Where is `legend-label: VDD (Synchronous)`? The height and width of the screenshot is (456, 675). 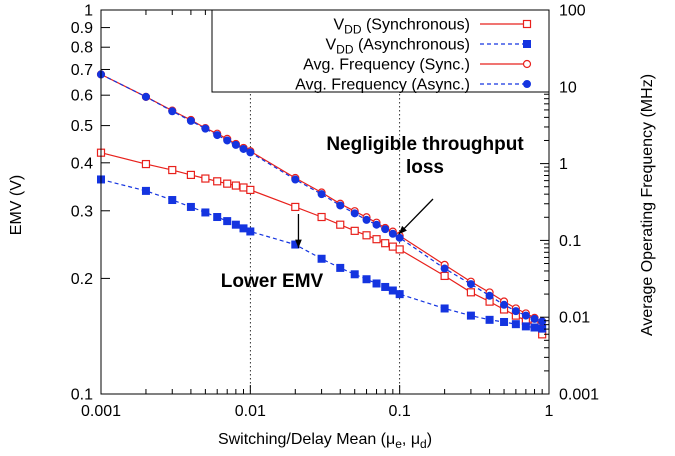 legend-label: VDD (Synchronous) is located at coordinates (401, 27).